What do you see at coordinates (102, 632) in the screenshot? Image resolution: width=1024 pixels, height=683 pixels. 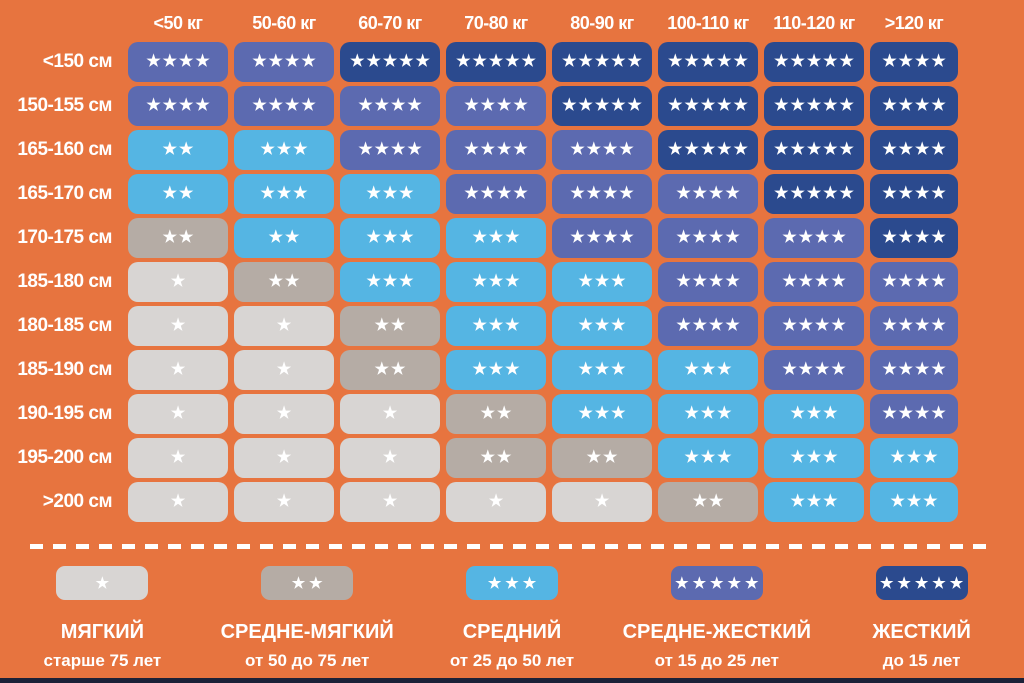 I see `legend-title: МЯГКИЙ` at bounding box center [102, 632].